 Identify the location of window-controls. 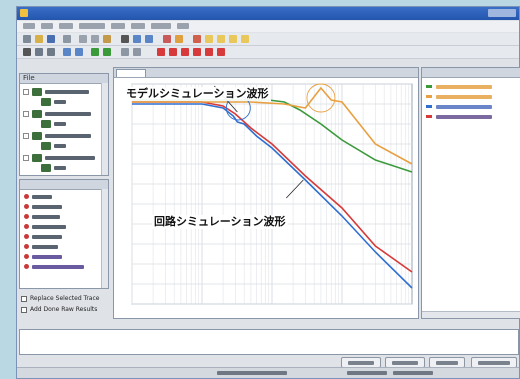
(502, 13).